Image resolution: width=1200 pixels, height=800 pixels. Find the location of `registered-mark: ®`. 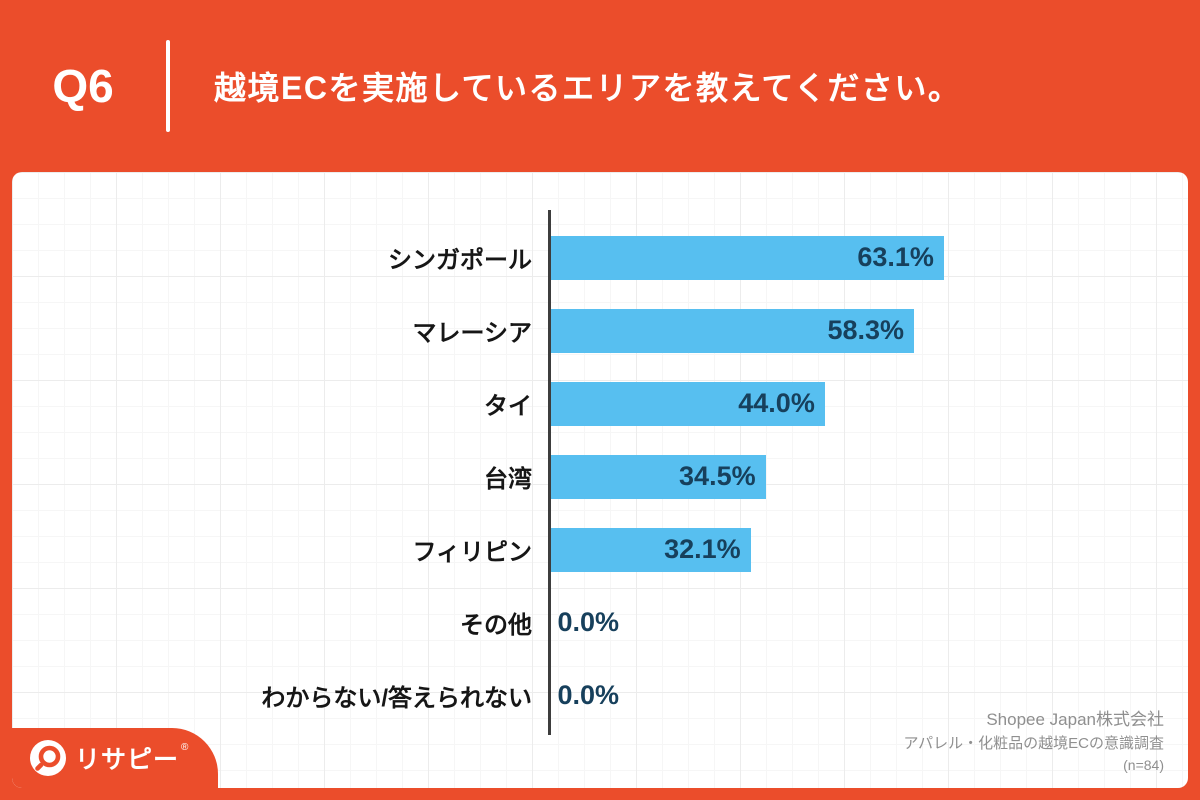

registered-mark: ® is located at coordinates (185, 747).